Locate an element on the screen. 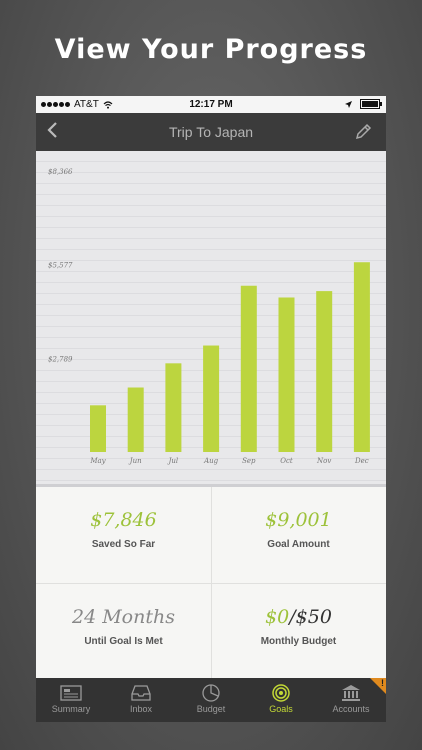 The width and height of the screenshot is (422, 750). location-arrow-icon is located at coordinates (348, 104).